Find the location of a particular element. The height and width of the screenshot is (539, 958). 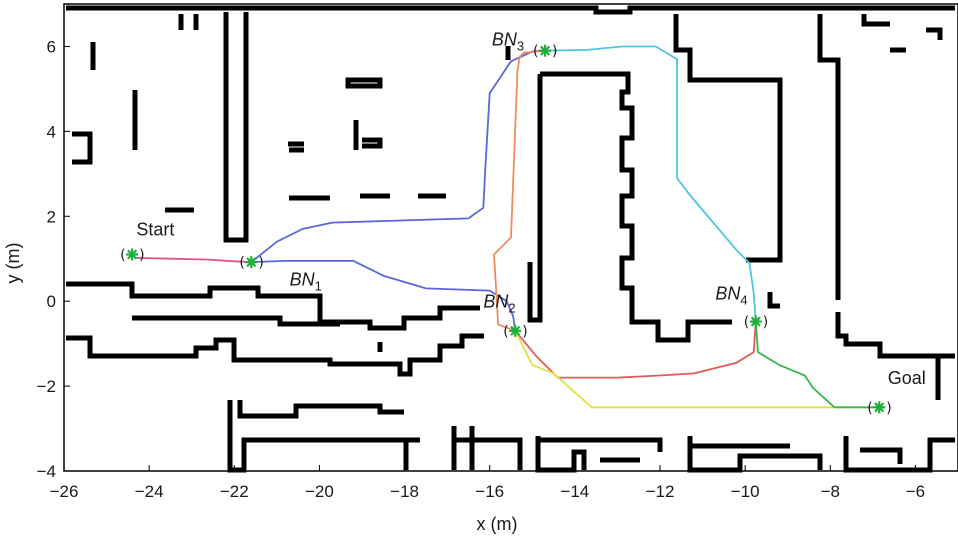

node-label: BN1 is located at coordinates (306, 281).